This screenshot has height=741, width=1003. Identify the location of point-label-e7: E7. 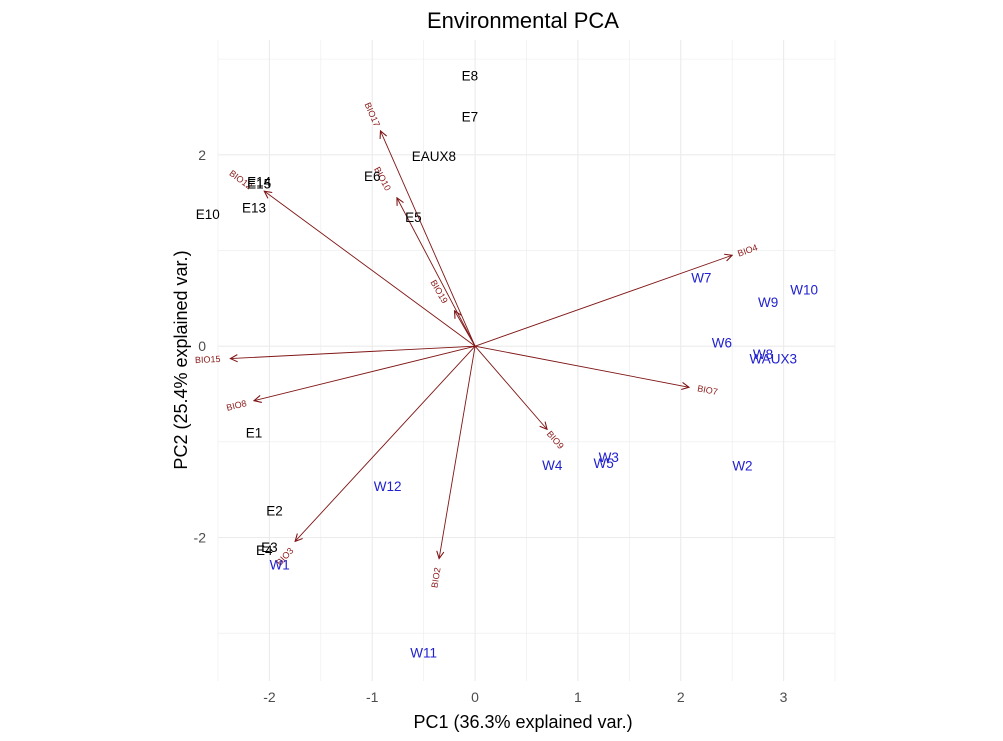
(470, 117).